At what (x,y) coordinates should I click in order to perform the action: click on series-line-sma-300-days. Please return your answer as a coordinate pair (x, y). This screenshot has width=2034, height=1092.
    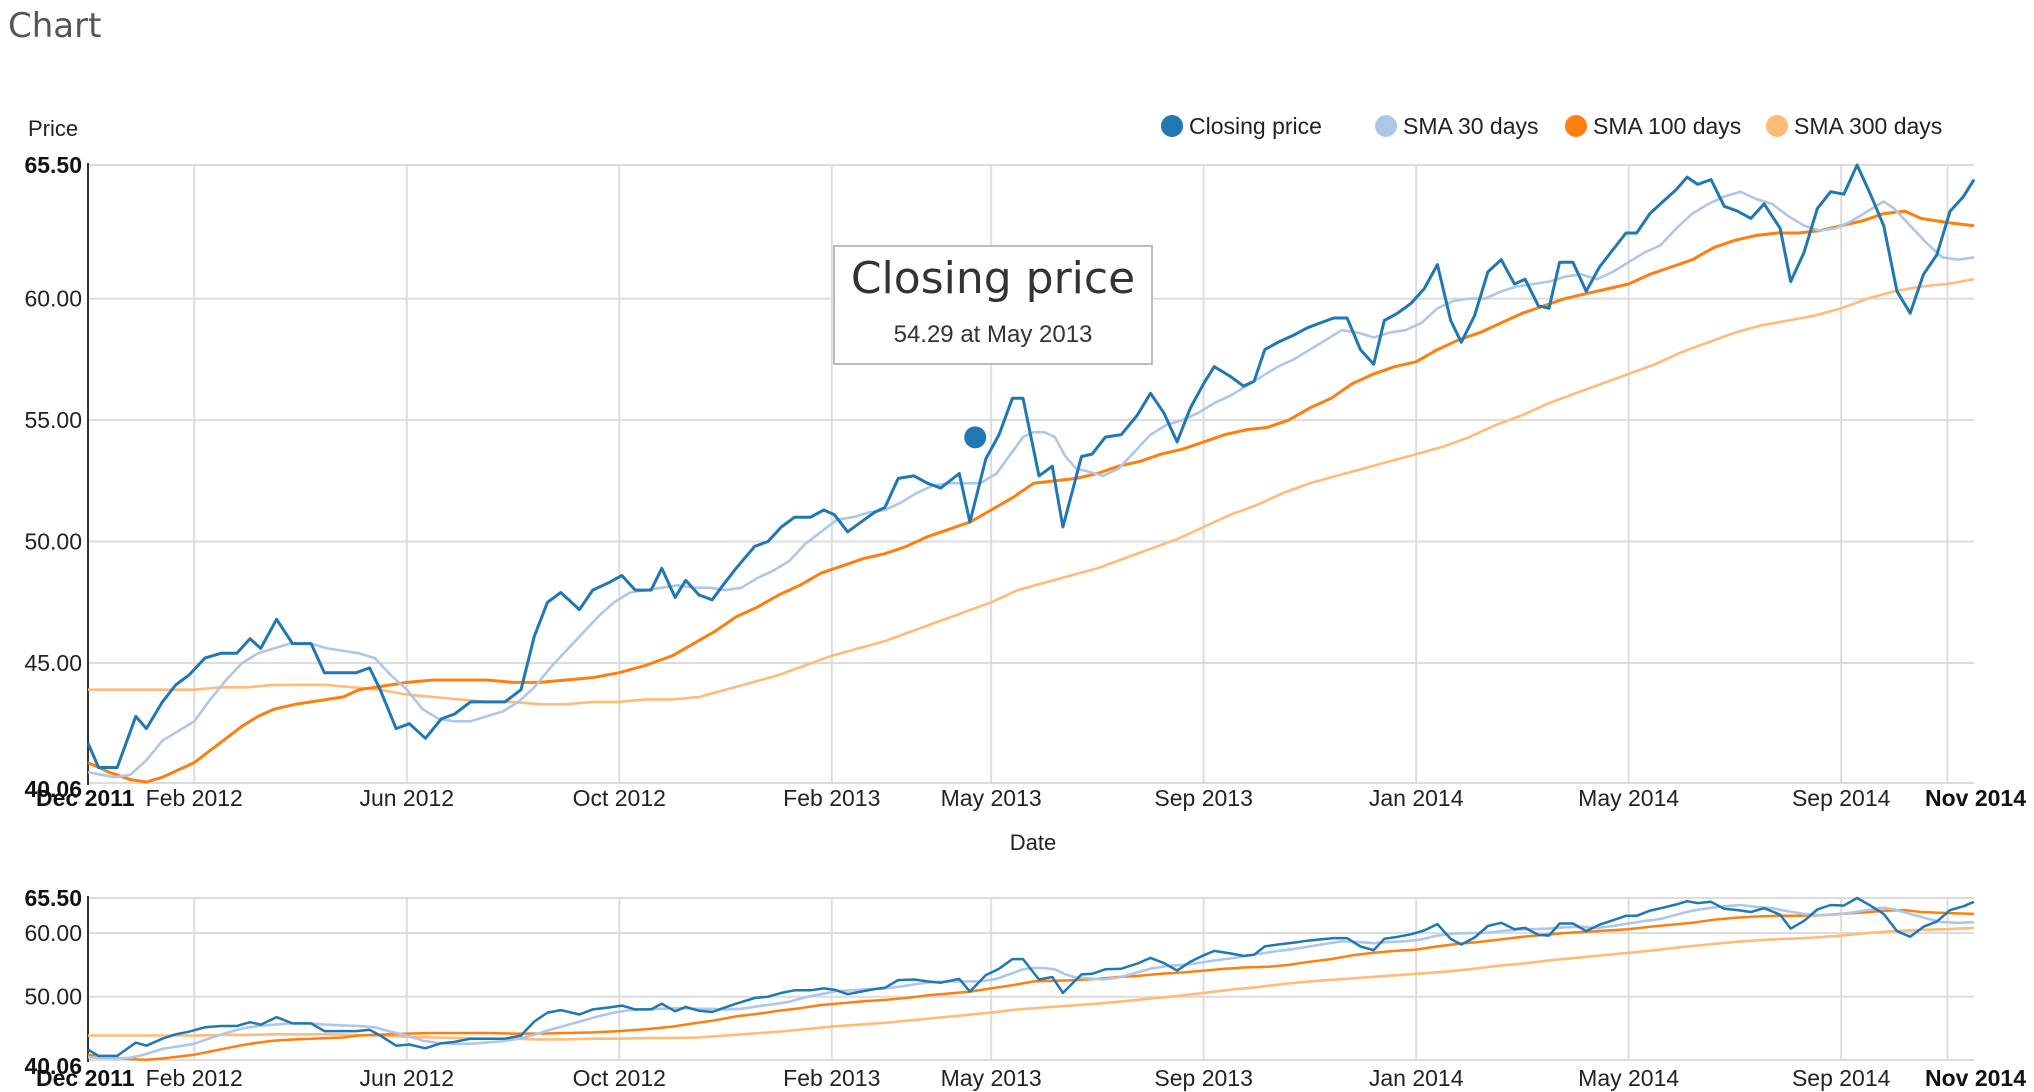
    Looking at the image, I should click on (1031, 983).